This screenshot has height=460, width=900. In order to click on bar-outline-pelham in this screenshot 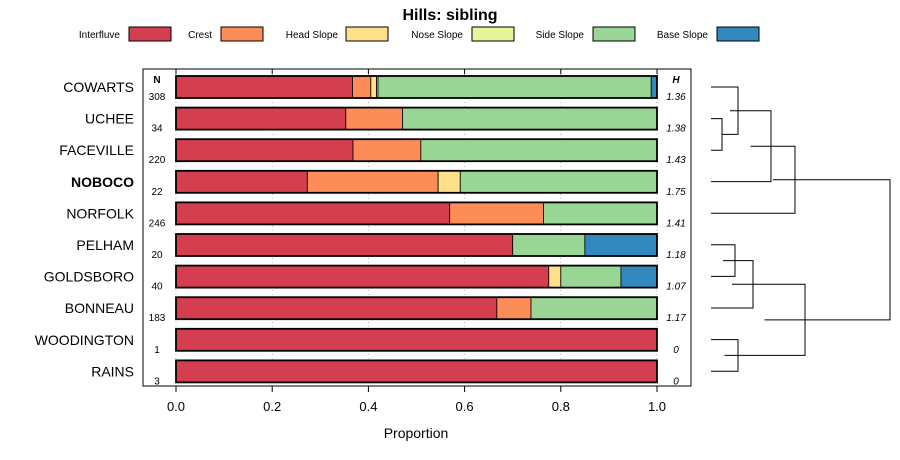, I will do `click(416, 245)`.